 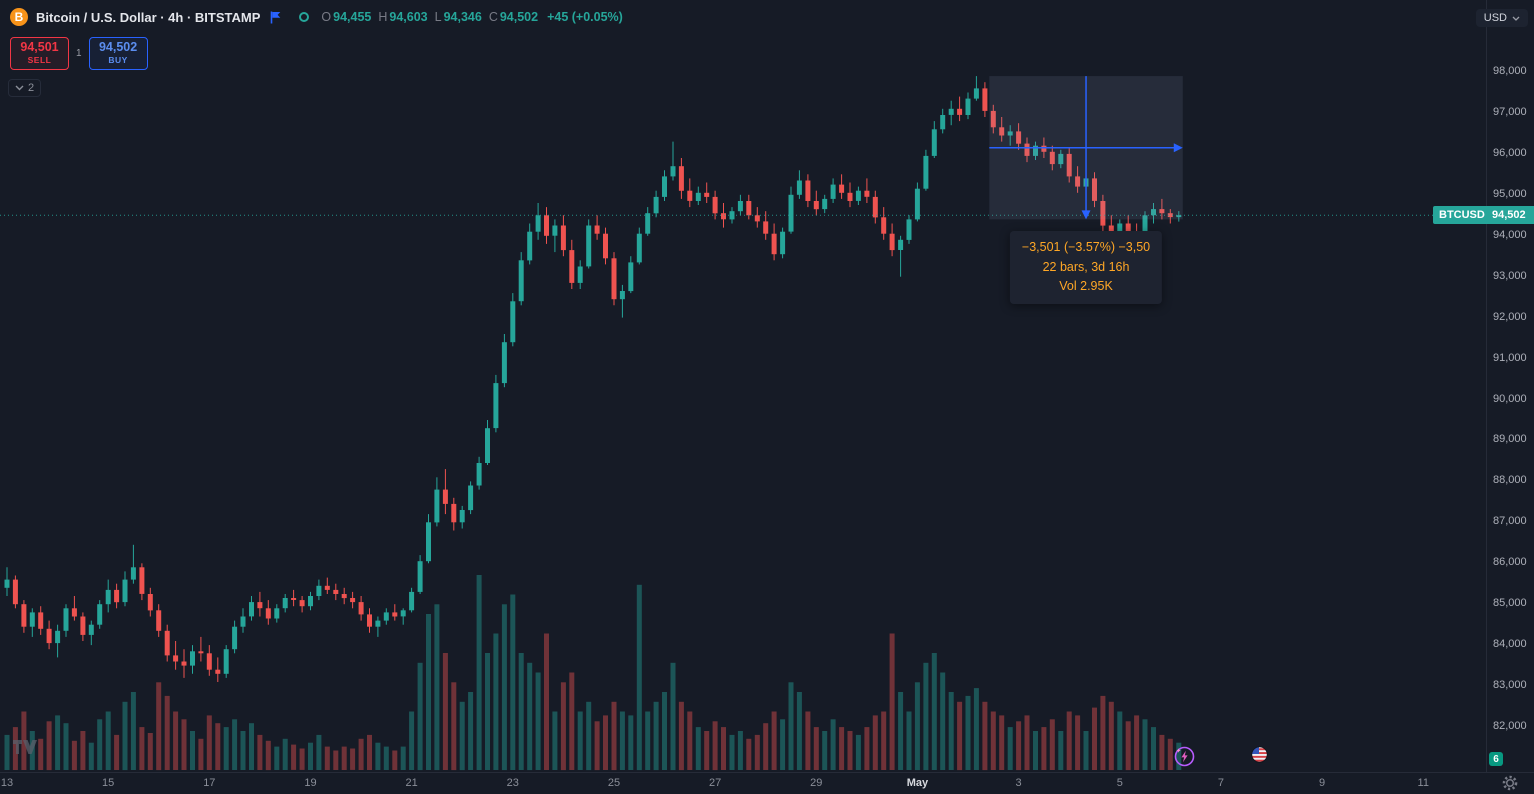 I want to click on sell-button: 94,501 SELL, so click(x=39, y=53).